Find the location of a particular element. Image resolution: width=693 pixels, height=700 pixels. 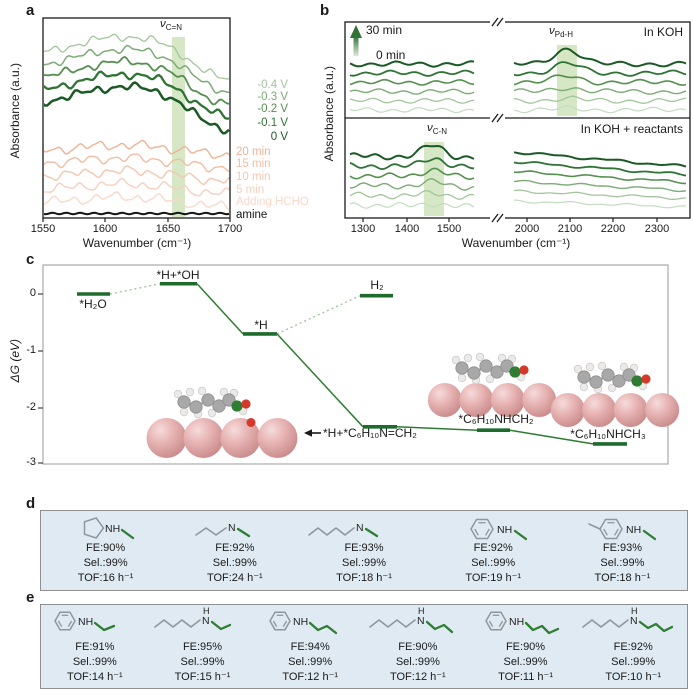

series-label: -0.4 V is located at coordinates (272, 85).